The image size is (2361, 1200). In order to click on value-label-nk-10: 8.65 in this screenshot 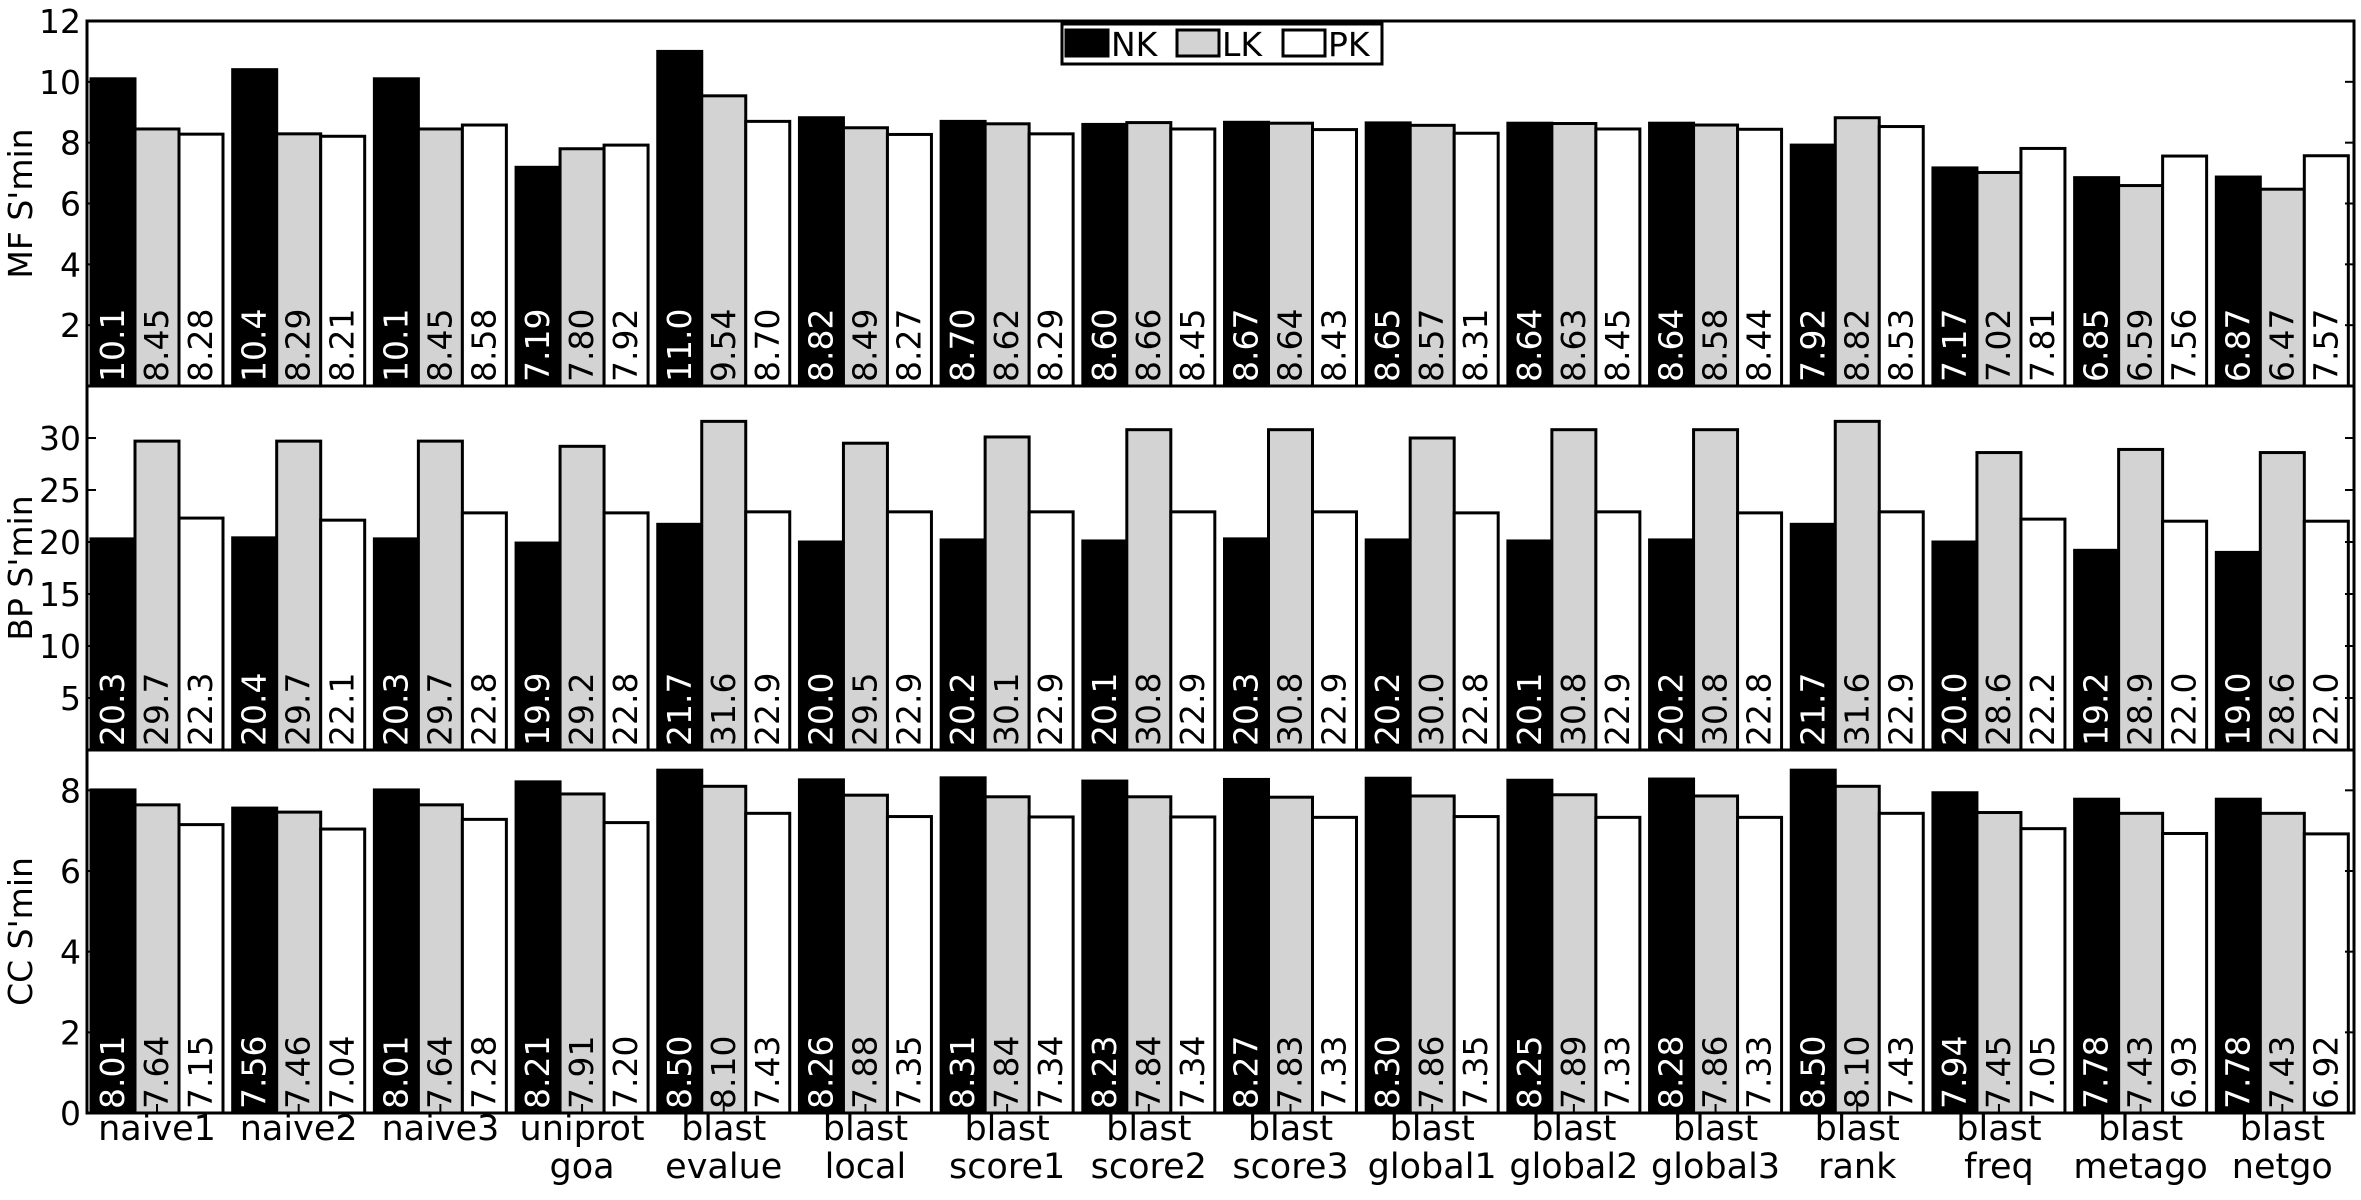, I will do `click(1387, 345)`.